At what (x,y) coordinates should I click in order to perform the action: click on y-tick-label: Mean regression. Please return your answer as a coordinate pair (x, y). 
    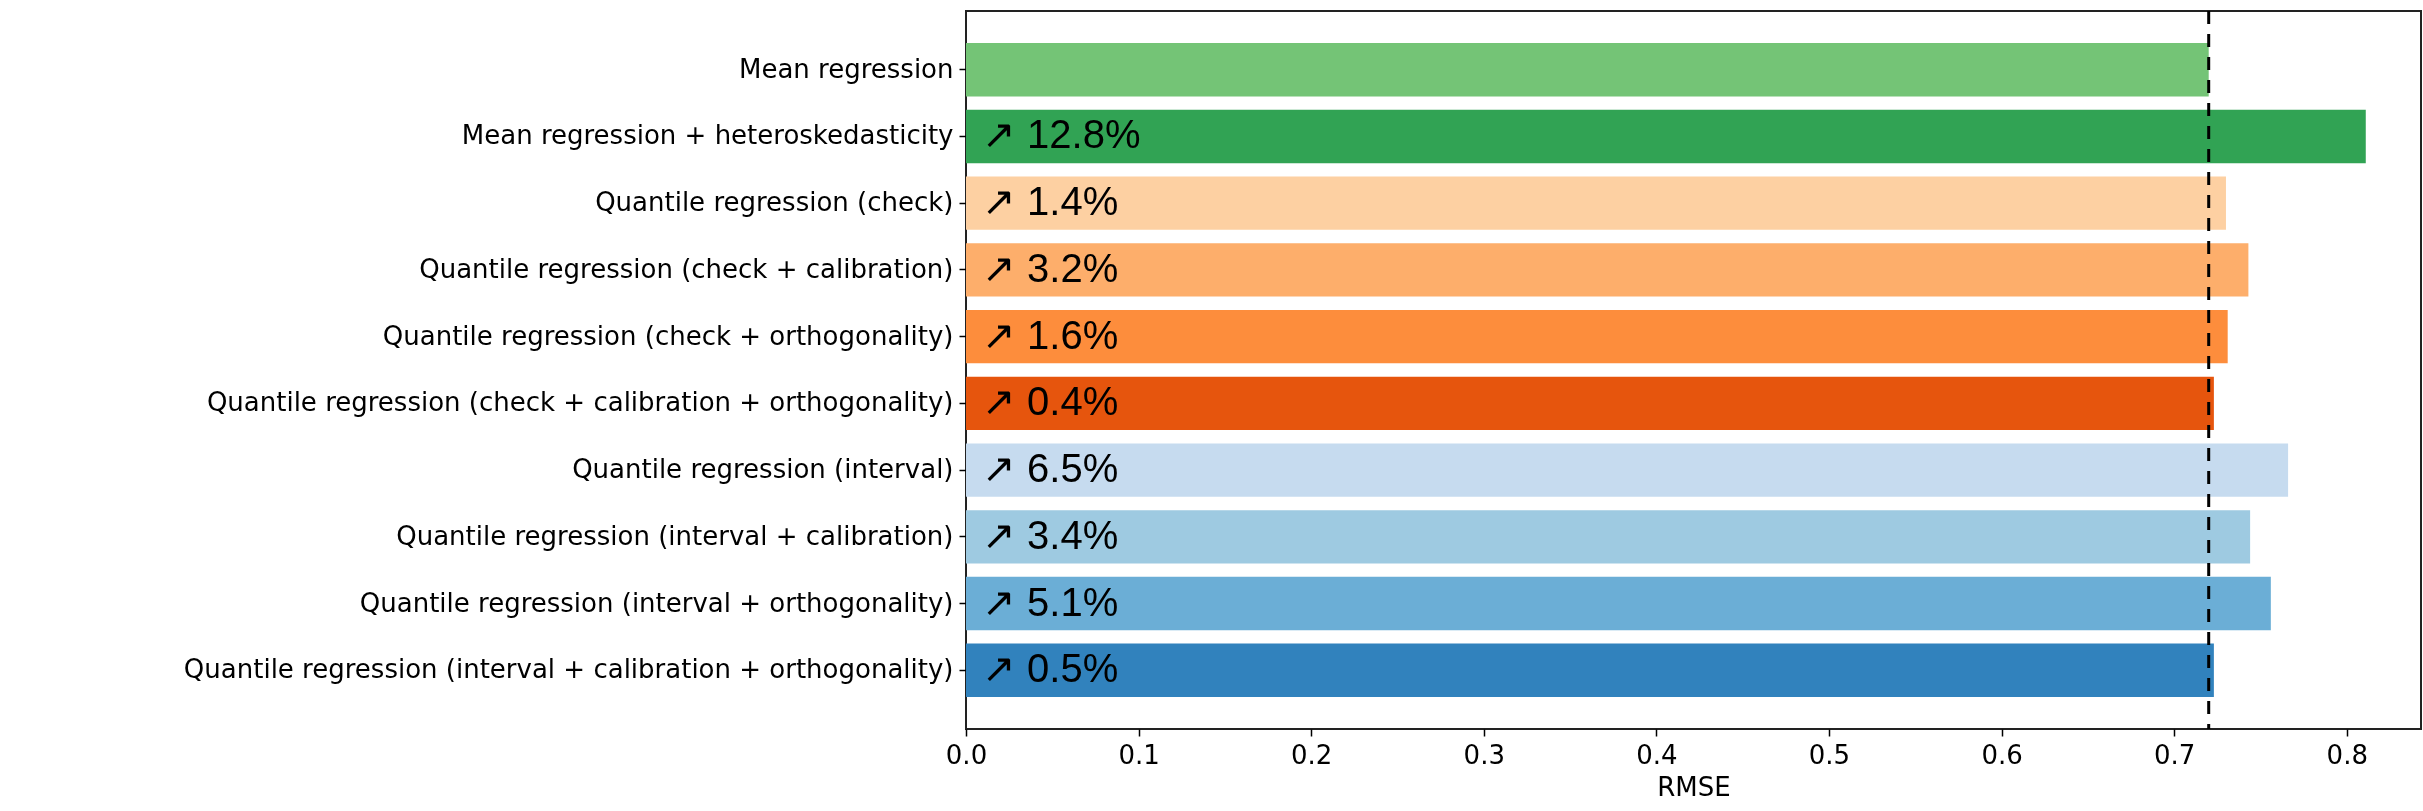
    Looking at the image, I should click on (846, 68).